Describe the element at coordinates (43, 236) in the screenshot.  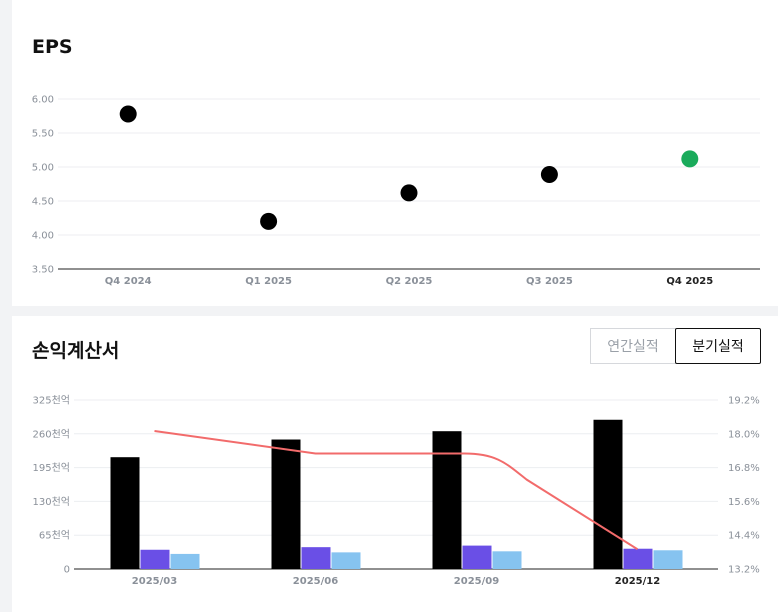
I see `eps-y-tick-label: 4.00` at that location.